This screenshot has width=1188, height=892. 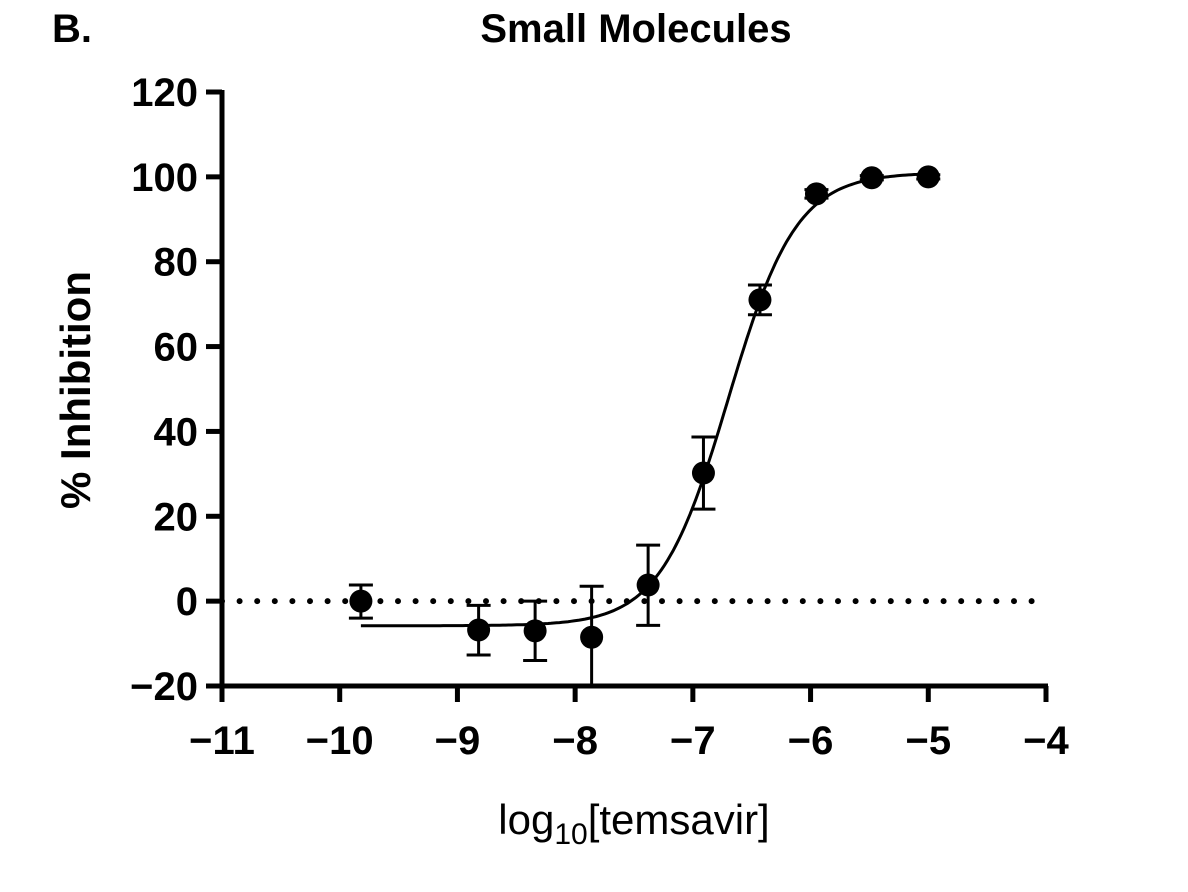 What do you see at coordinates (164, 93) in the screenshot?
I see `y-tick-label: 120` at bounding box center [164, 93].